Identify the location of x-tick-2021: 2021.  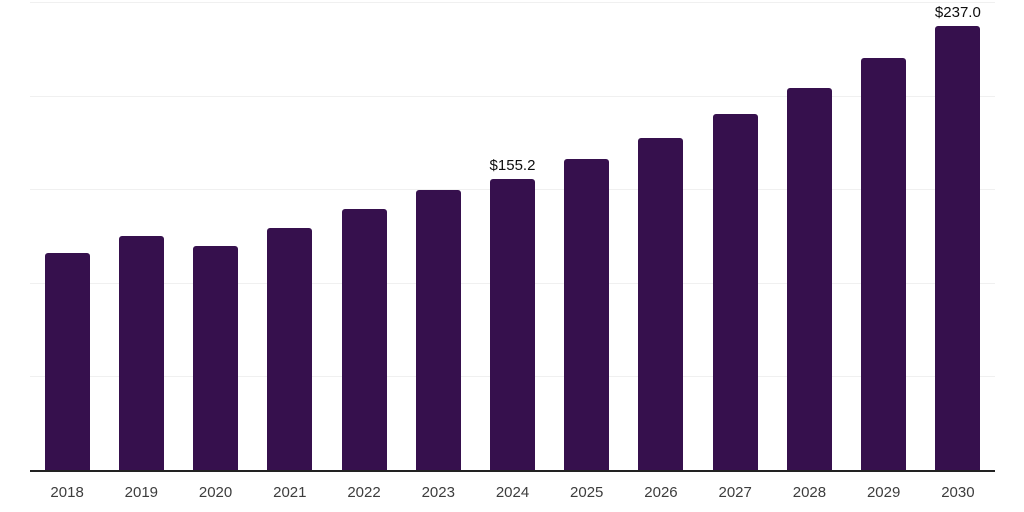
(290, 492).